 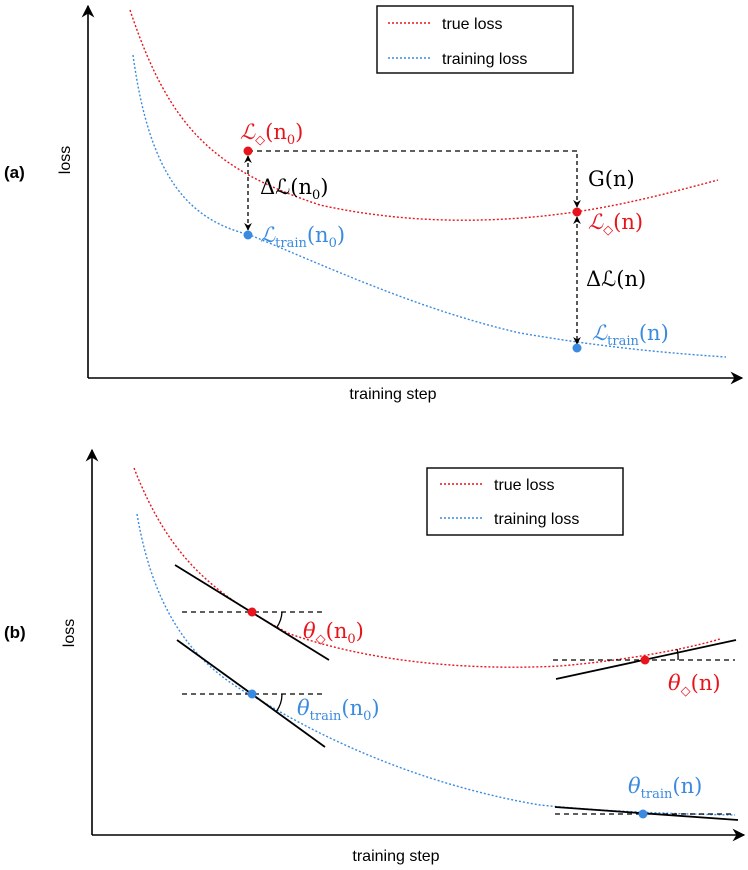 What do you see at coordinates (645, 660) in the screenshot?
I see `panel-b-true-loss-point-n` at bounding box center [645, 660].